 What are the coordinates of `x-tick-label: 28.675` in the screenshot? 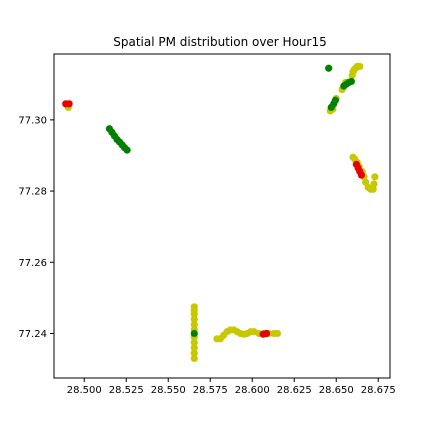 It's located at (378, 390).